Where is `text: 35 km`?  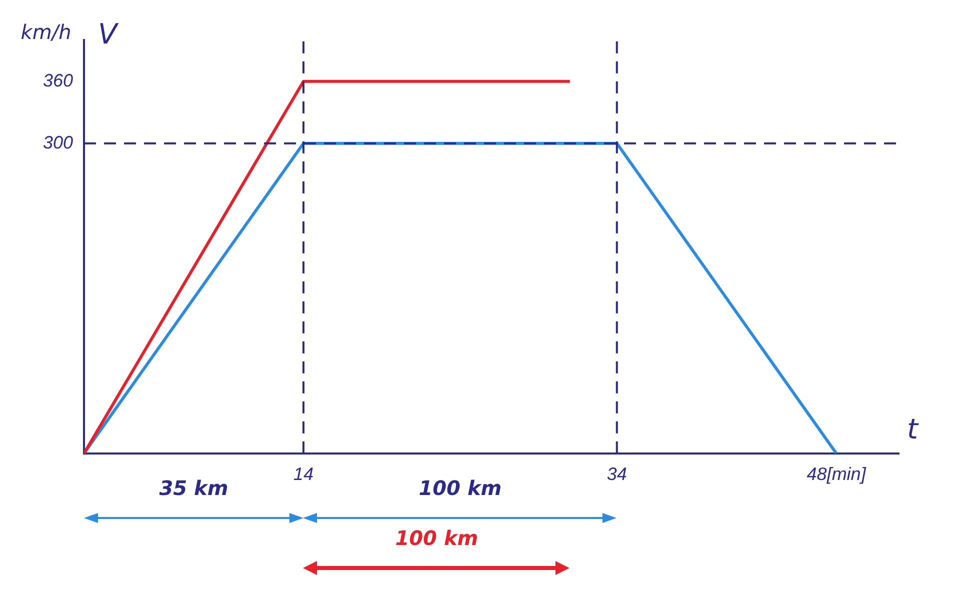 text: 35 km is located at coordinates (193, 488).